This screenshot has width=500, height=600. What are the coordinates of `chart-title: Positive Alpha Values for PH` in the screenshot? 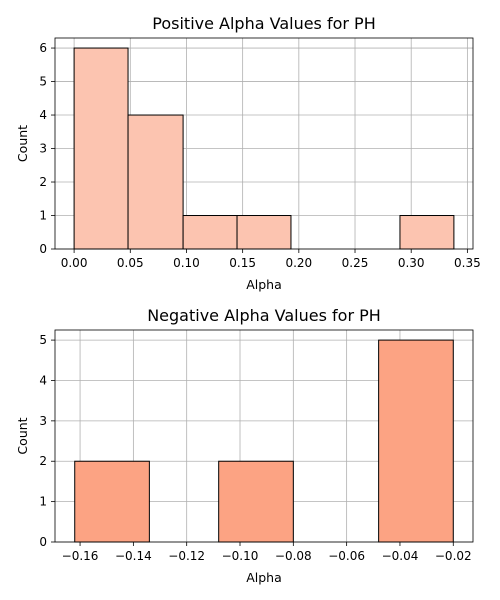 It's located at (263, 23).